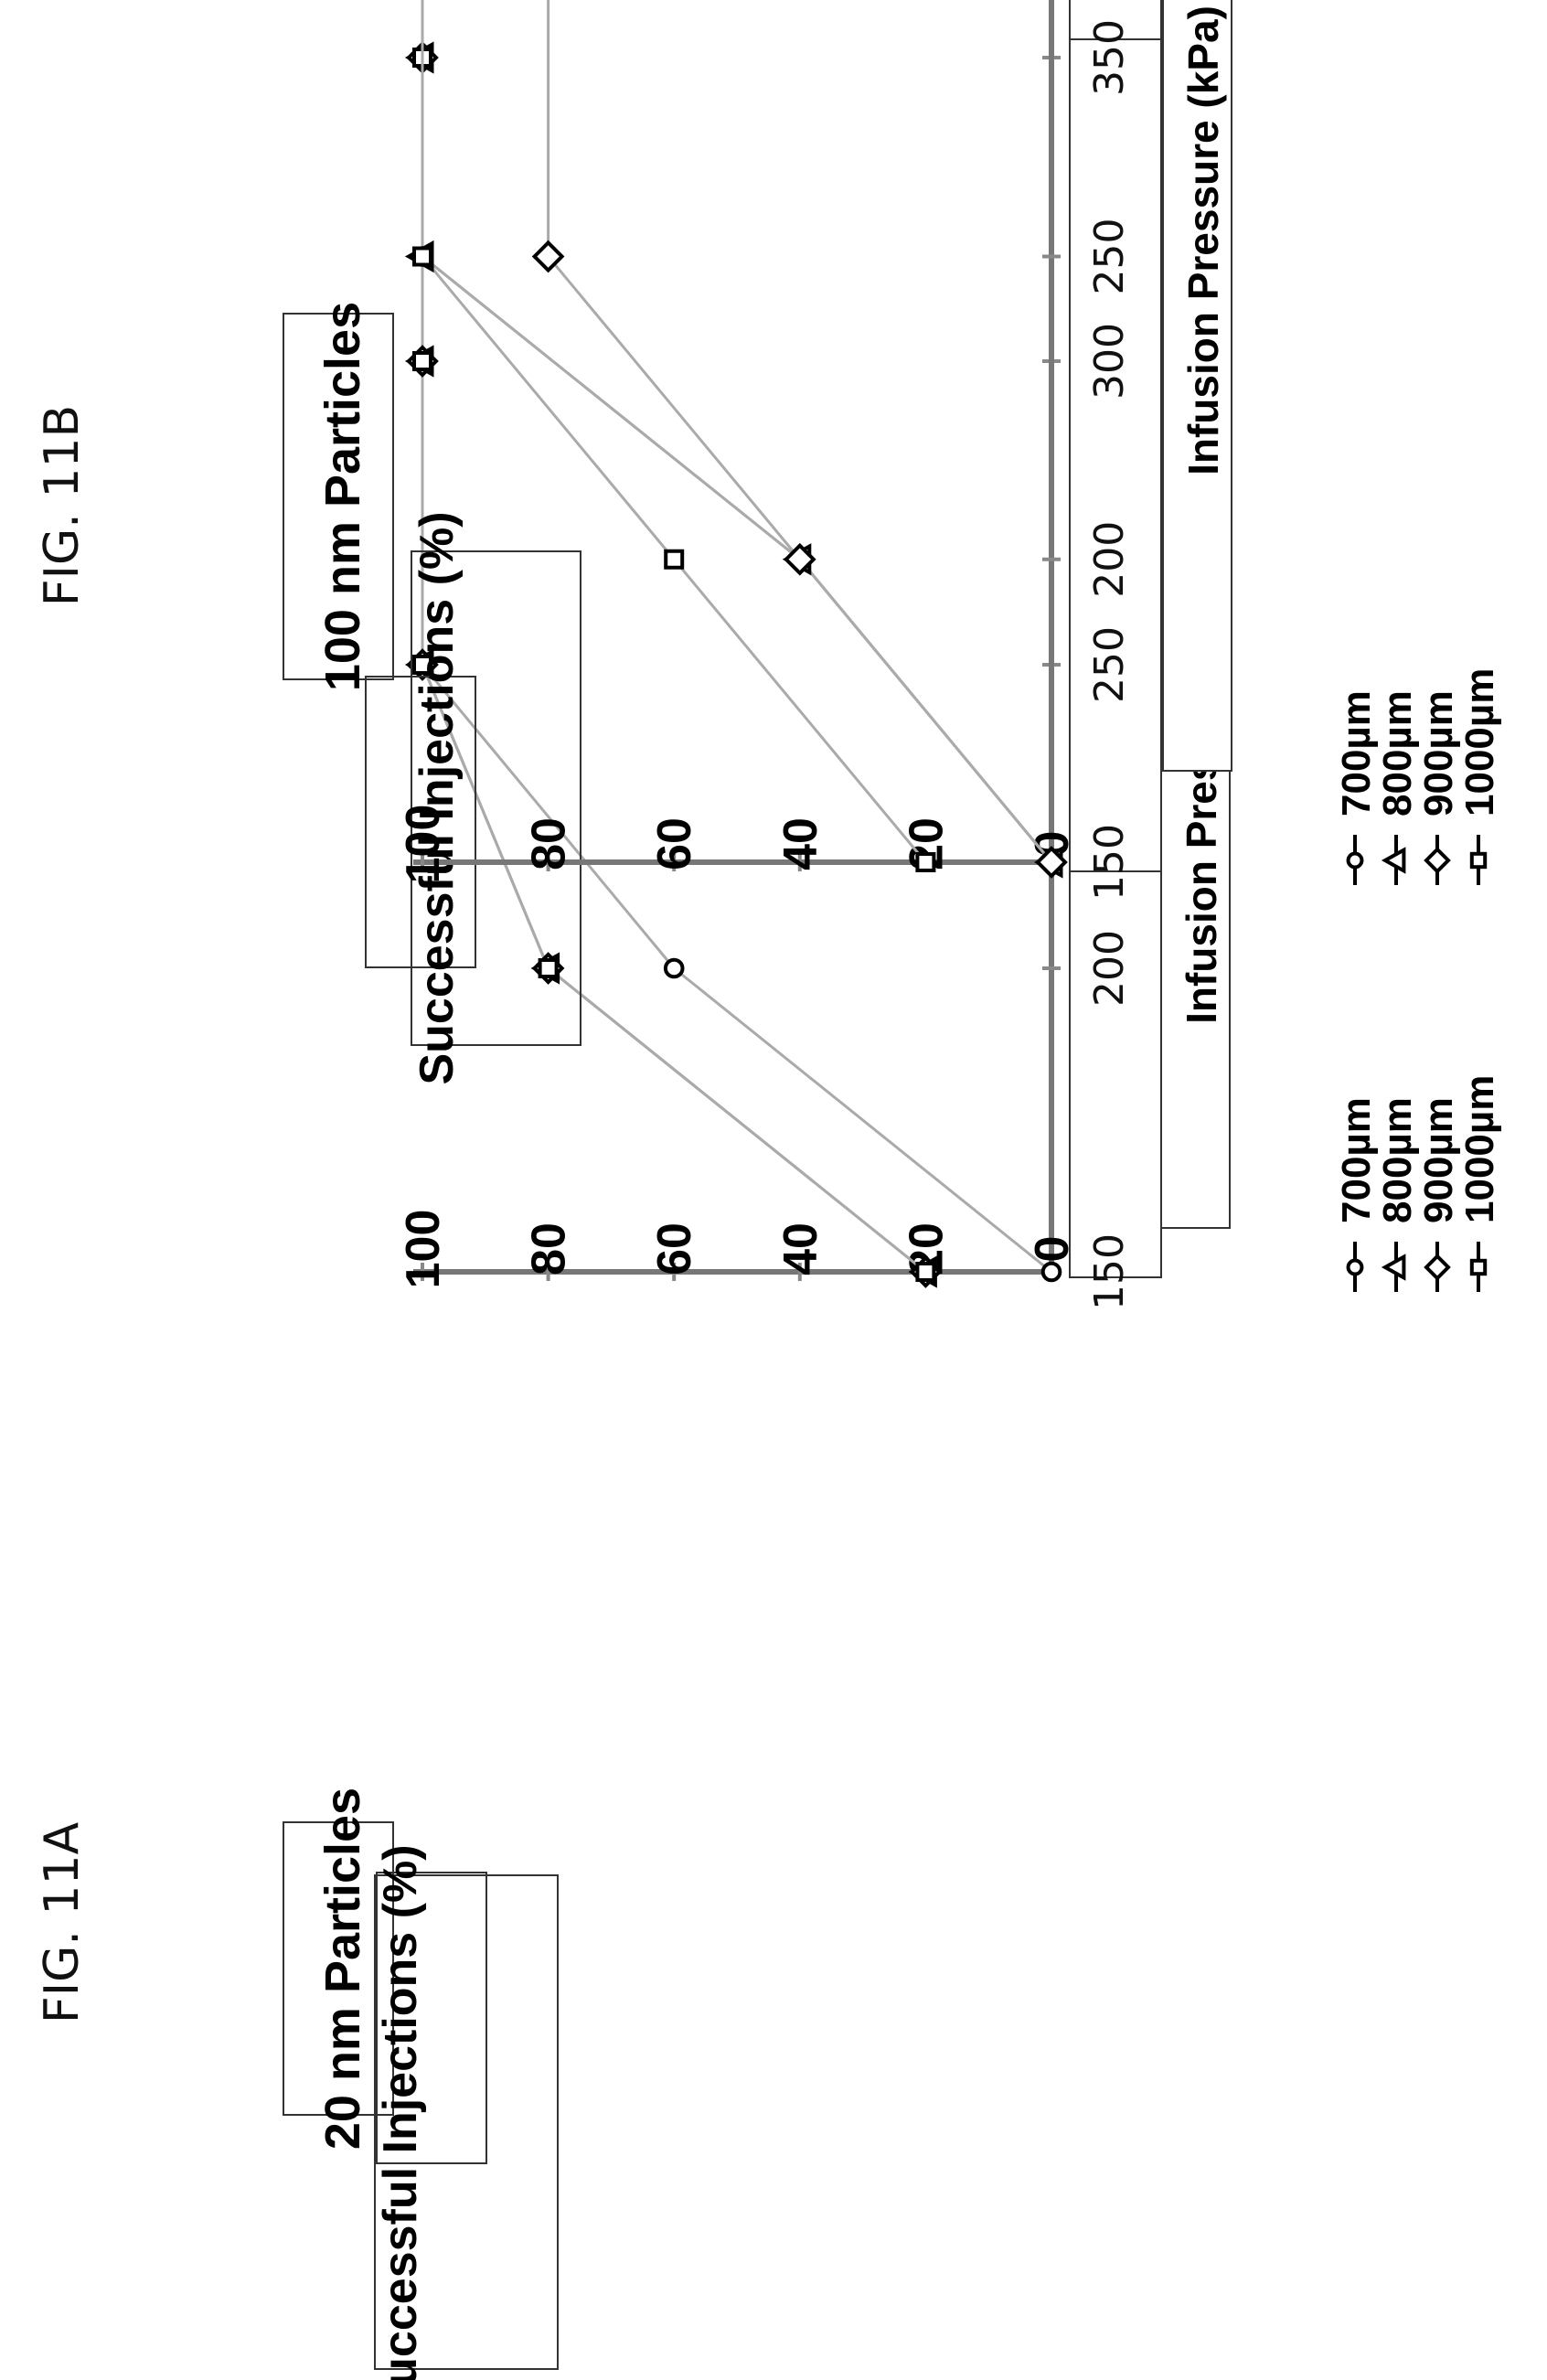  What do you see at coordinates (1109, 57) in the screenshot?
I see `x-tick-label: 350` at bounding box center [1109, 57].